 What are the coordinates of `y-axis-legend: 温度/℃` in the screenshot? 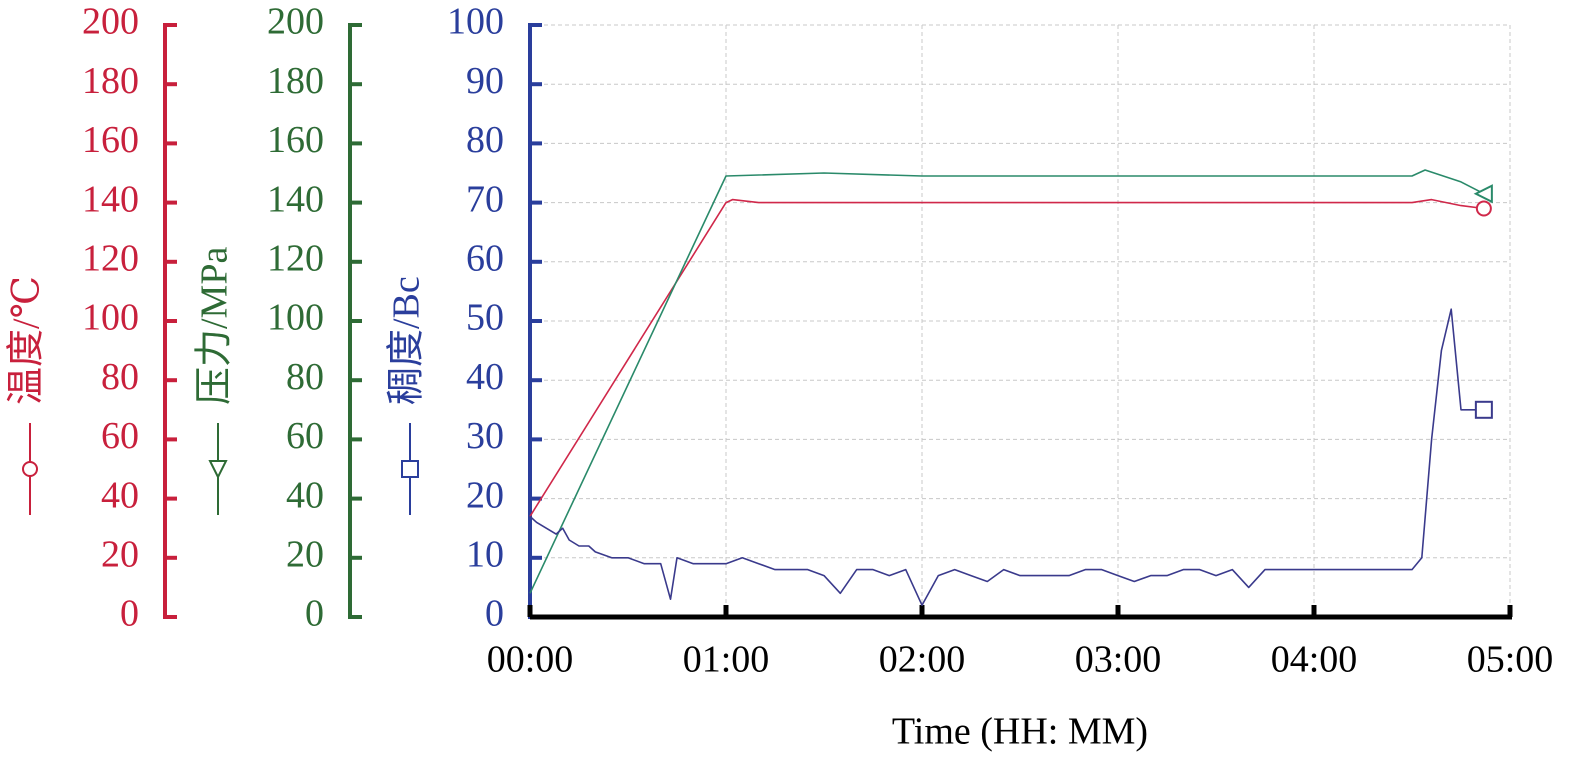 It's located at (27, 395).